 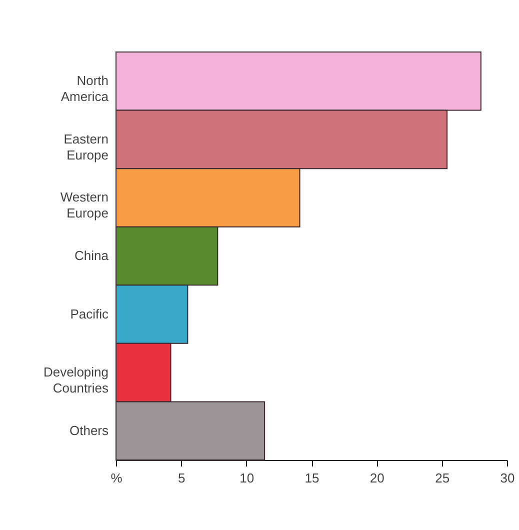 What do you see at coordinates (89, 430) in the screenshot?
I see `y-tick-label: Others` at bounding box center [89, 430].